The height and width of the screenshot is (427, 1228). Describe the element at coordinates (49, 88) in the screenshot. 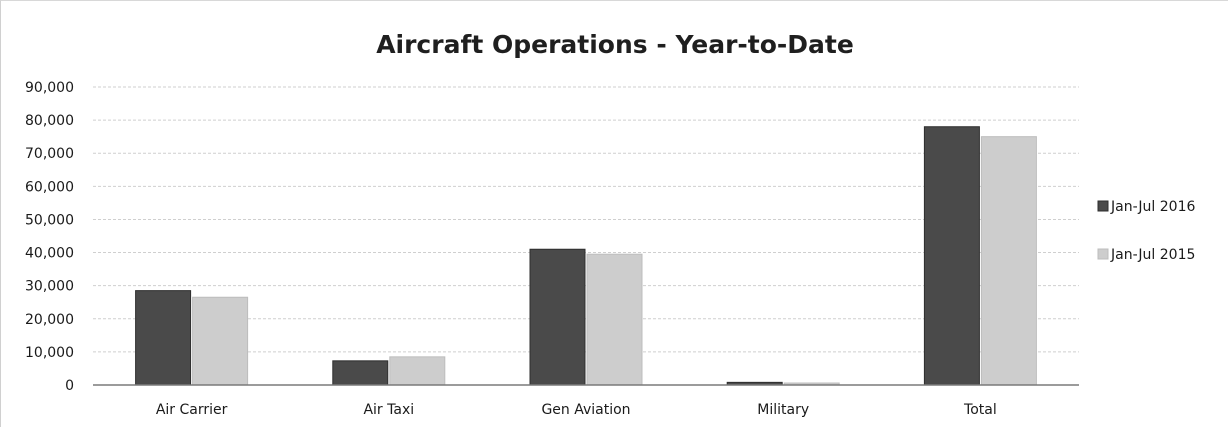

I see `y-tick-label: 90,000` at that location.